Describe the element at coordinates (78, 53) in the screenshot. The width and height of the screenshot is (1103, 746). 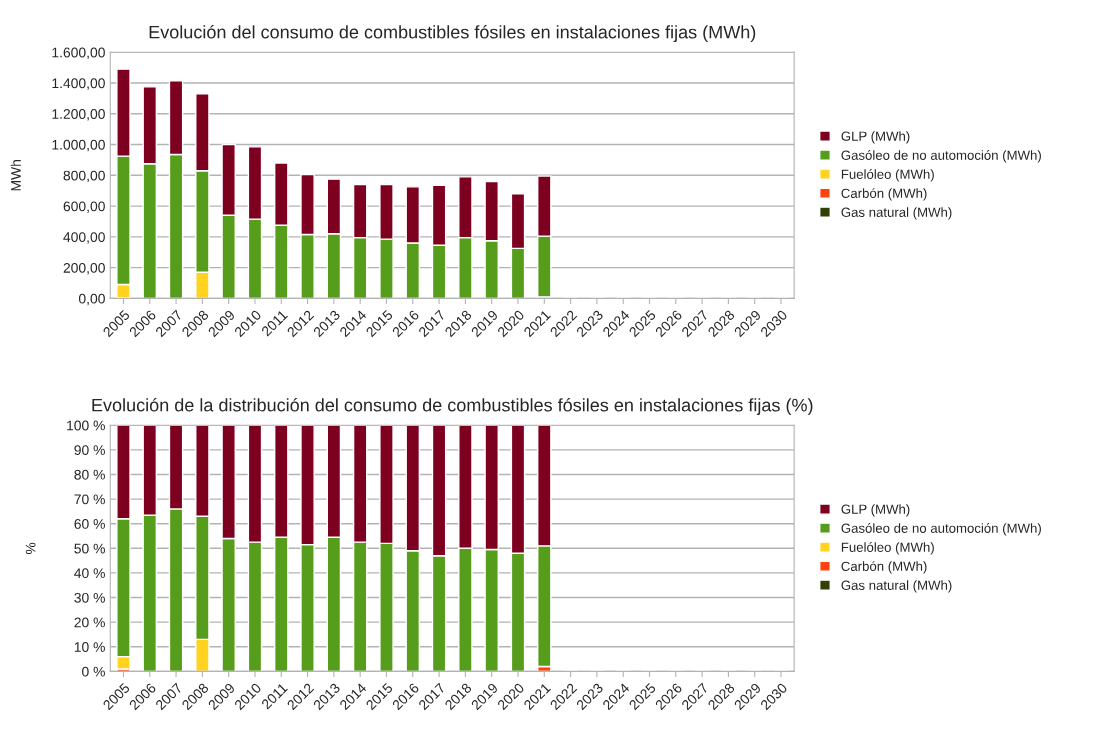
I see `y-tick-label: 1.600,00` at that location.